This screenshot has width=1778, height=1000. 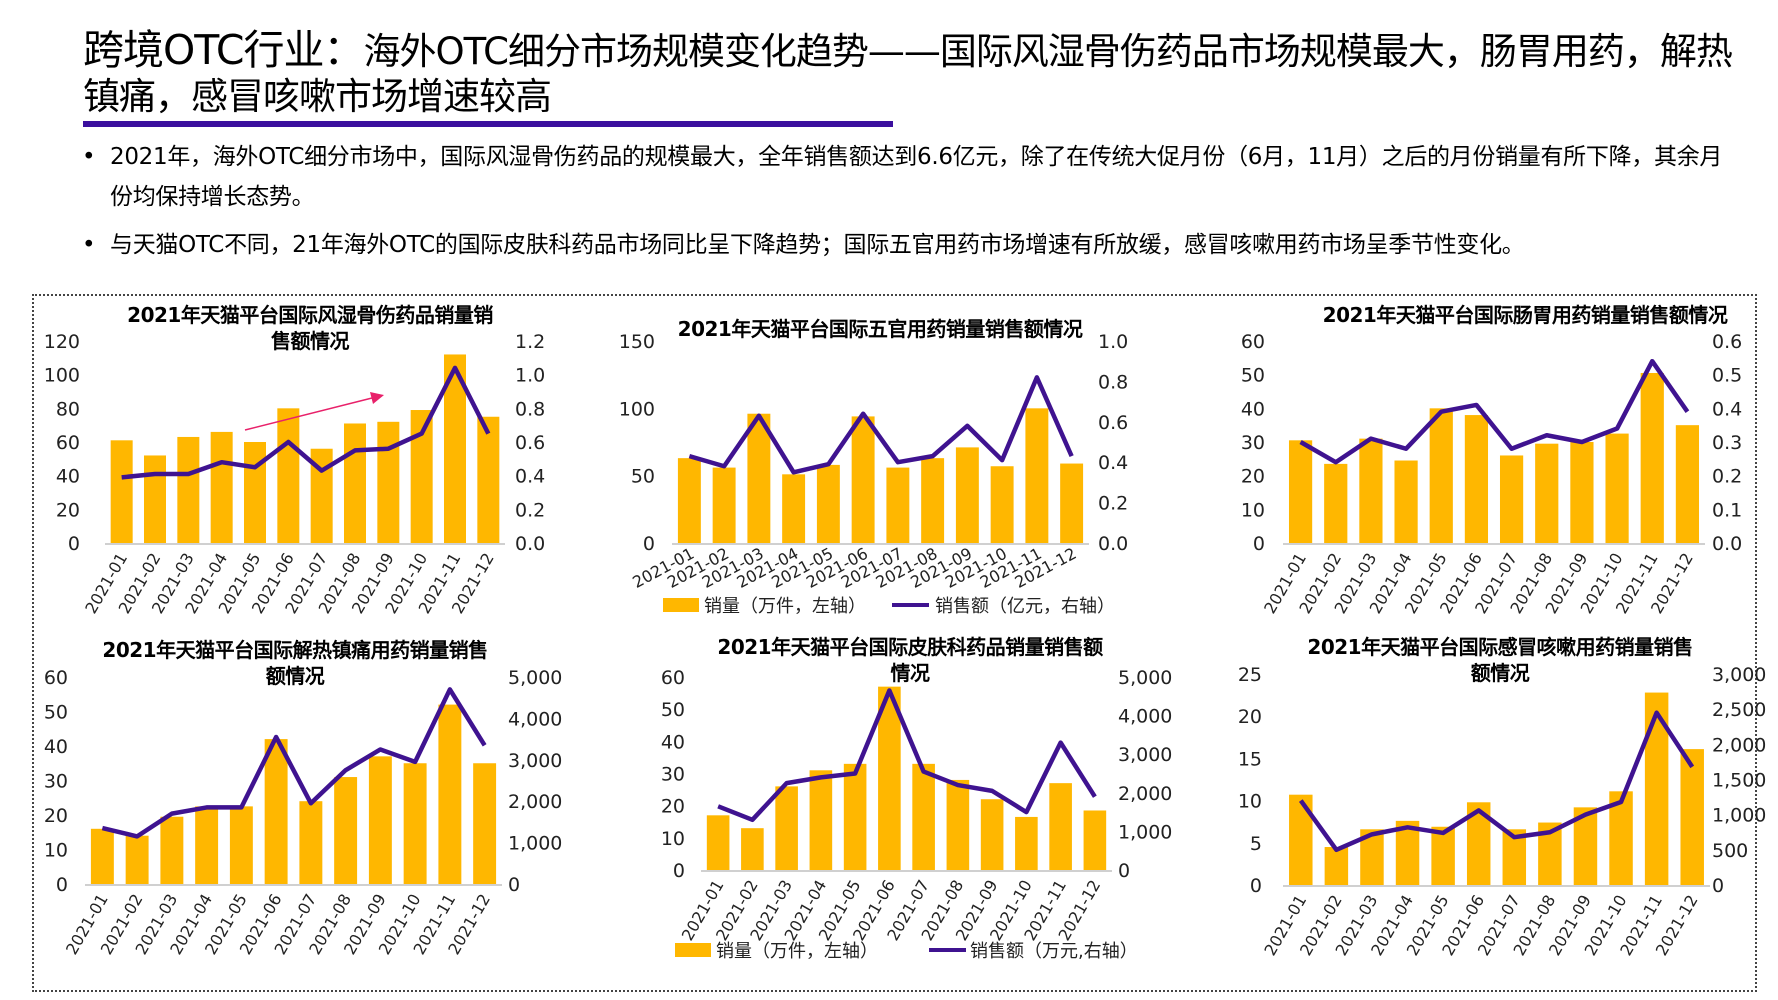 What do you see at coordinates (1250, 675) in the screenshot?
I see `y-left-tick-label: 25` at bounding box center [1250, 675].